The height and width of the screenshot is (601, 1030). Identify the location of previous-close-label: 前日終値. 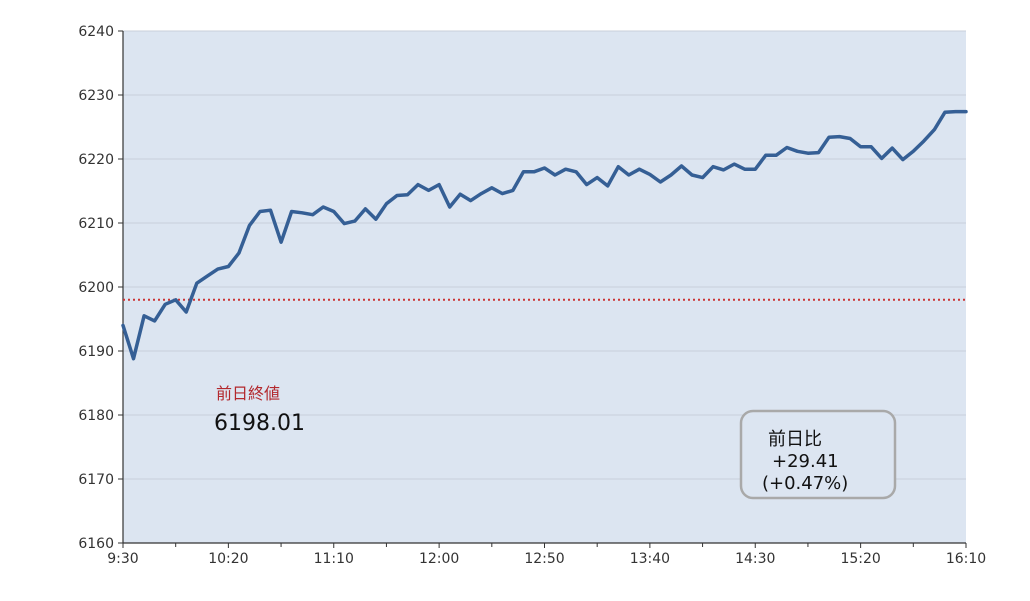
(248, 393).